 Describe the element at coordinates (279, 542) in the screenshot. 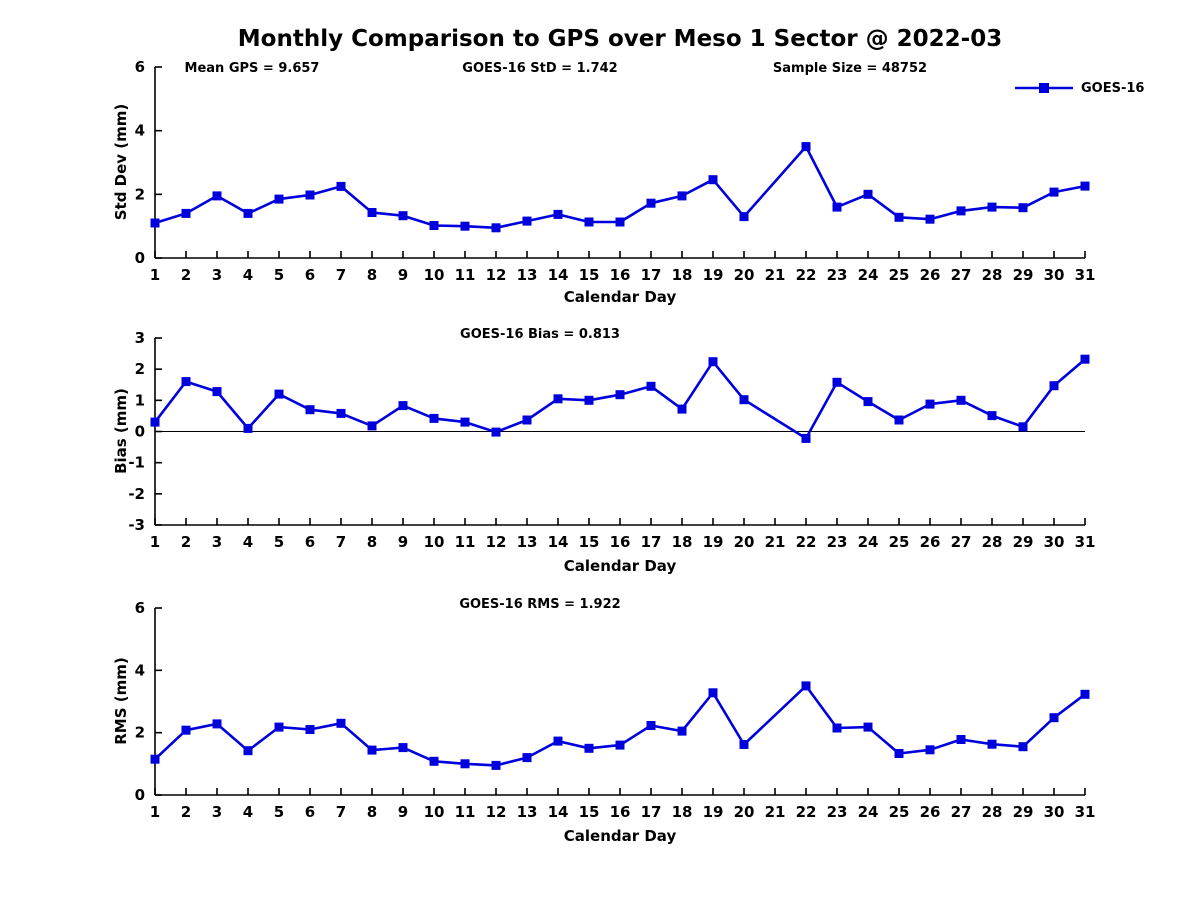

I see `x-tick-label: 5` at that location.